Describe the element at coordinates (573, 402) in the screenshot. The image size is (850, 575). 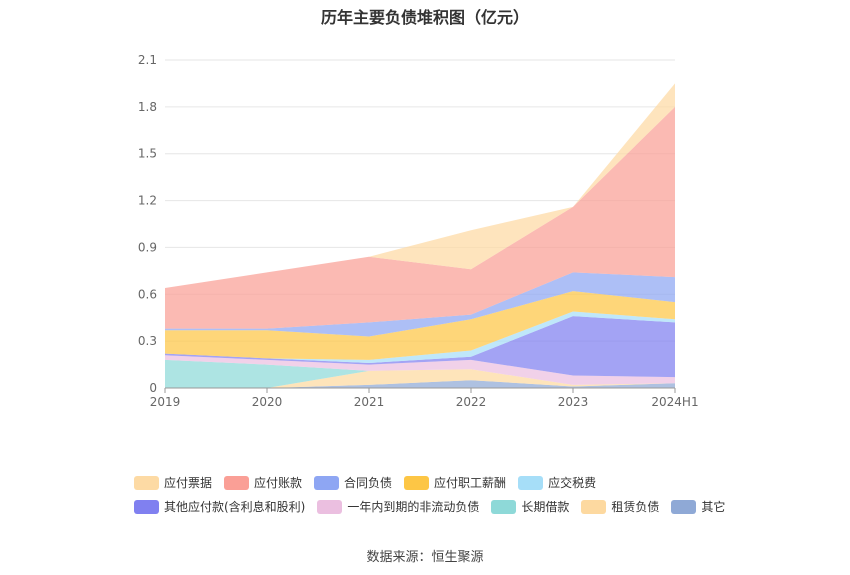
I see `x-tick-label: 2023` at that location.